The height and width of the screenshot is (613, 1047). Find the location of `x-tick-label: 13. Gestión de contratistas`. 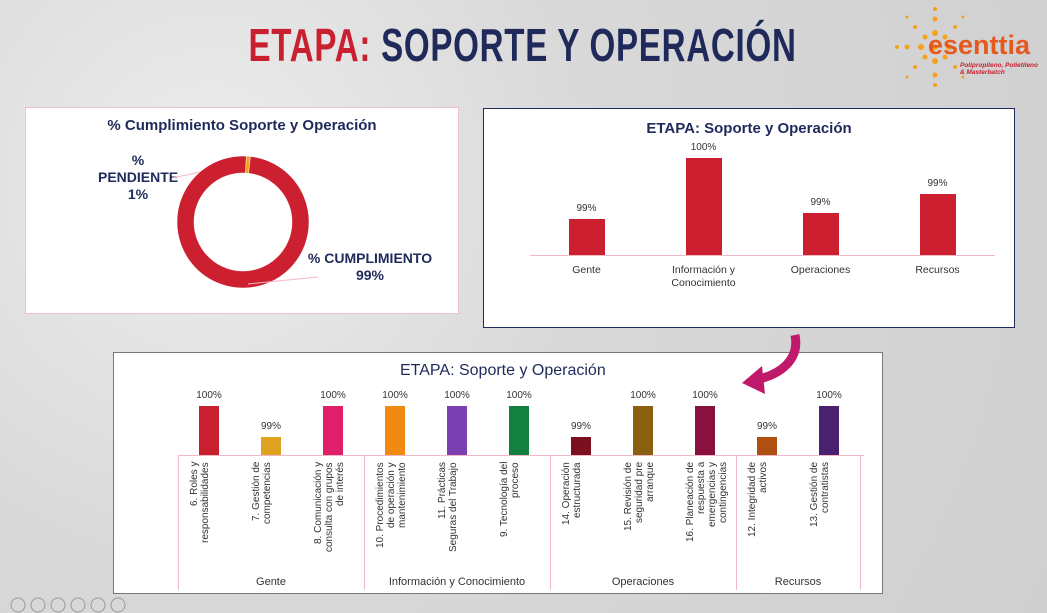

x-tick-label: 13. Gestión de contratistas is located at coordinates (820, 495).